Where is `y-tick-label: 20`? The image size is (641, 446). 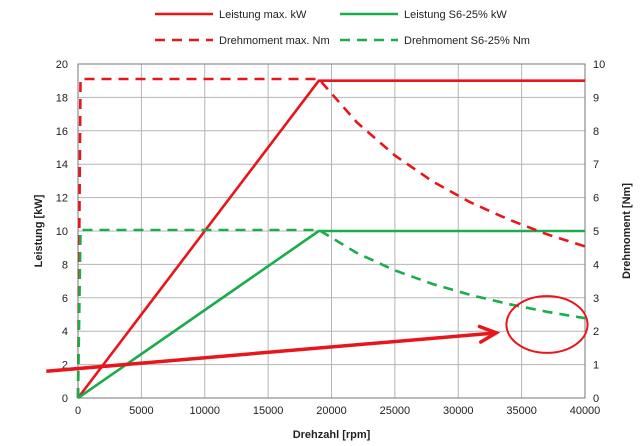
y-tick-label: 20 is located at coordinates (62, 65).